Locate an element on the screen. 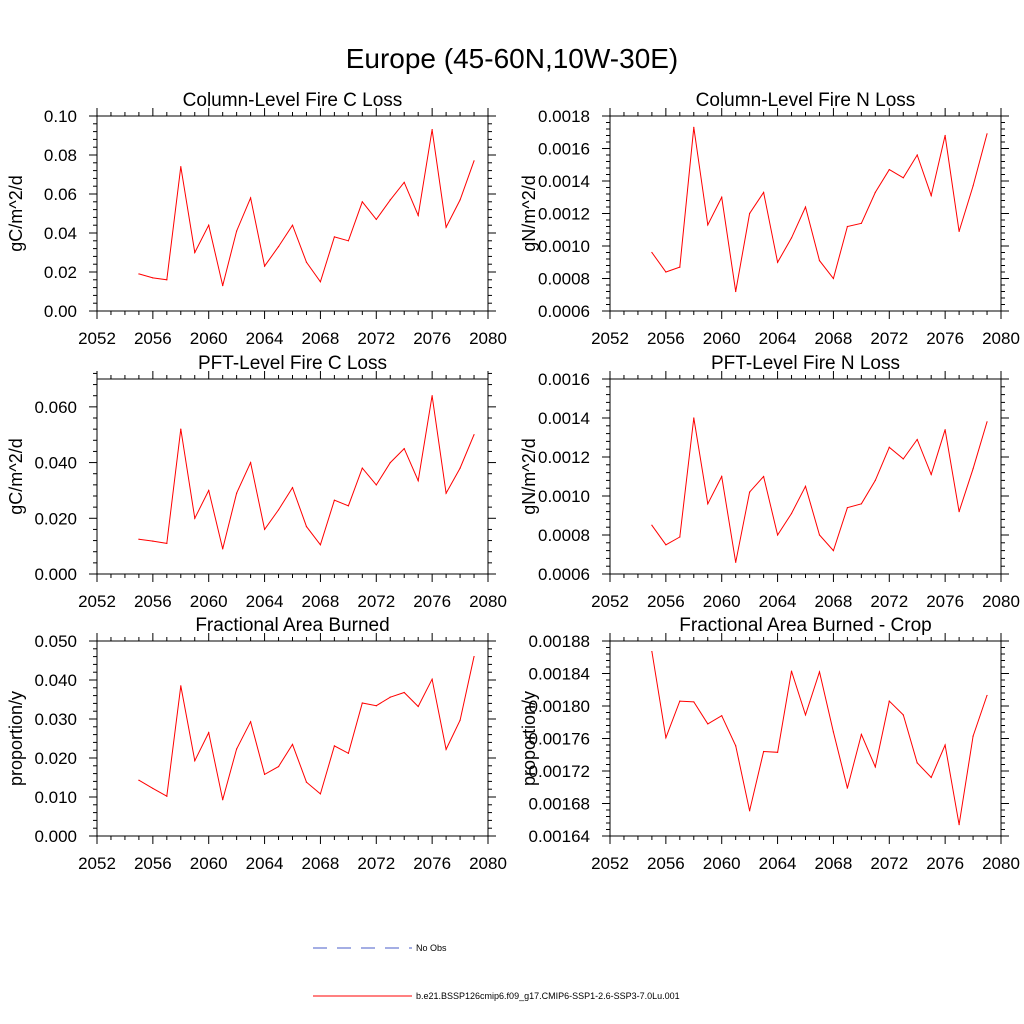  panel-title: Column-Level Fire N Loss is located at coordinates (806, 100).